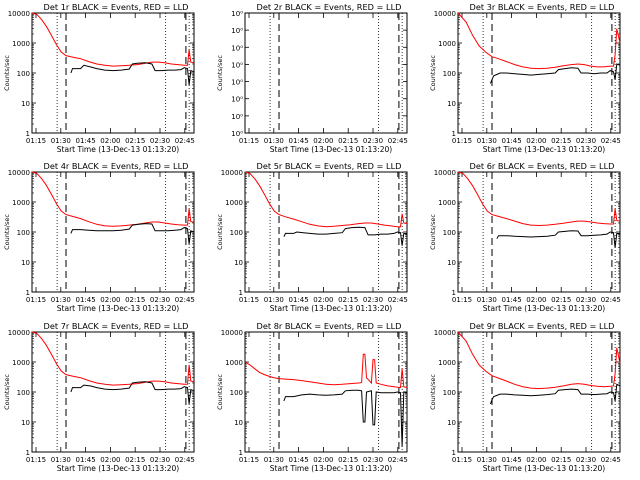 The image size is (640, 480). I want to click on panel-title: Det 7r BLACK = Events, RED = LLD, so click(116, 326).